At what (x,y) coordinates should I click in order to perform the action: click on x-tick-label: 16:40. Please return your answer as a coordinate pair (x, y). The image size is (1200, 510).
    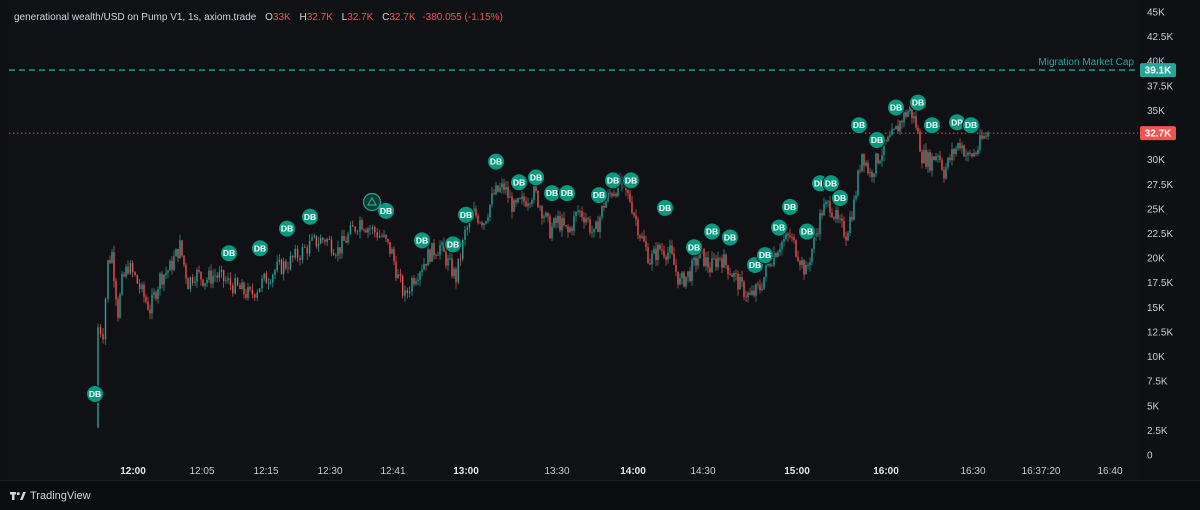
    Looking at the image, I should click on (1109, 471).